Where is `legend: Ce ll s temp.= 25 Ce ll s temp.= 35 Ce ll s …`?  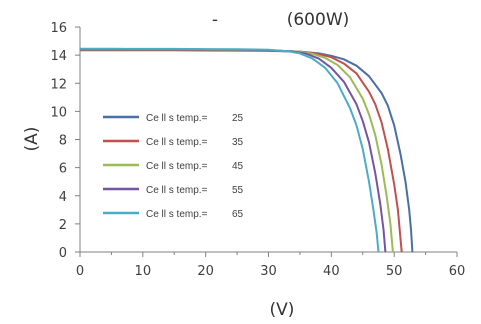 legend: Ce ll s temp.= 25 Ce ll s temp.= 35 Ce ll s … is located at coordinates (173, 166).